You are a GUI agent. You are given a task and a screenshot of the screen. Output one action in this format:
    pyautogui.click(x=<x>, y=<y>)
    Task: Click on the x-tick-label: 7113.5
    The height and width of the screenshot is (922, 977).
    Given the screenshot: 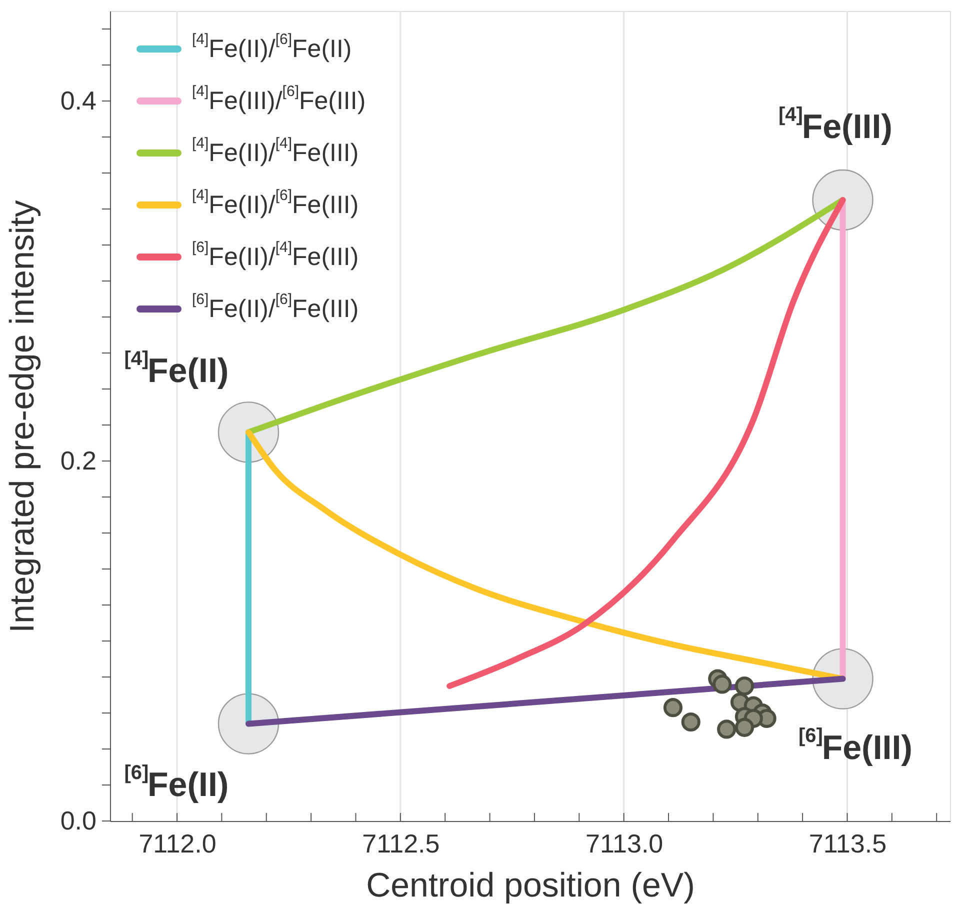 What is the action you would take?
    pyautogui.click(x=847, y=843)
    